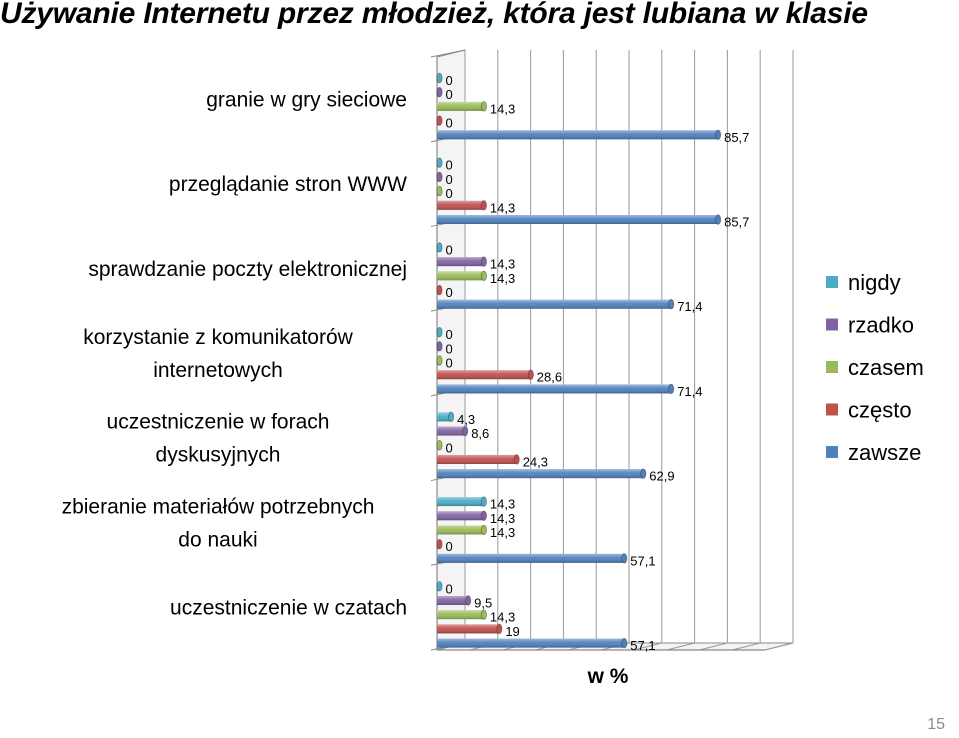  Describe the element at coordinates (880, 410) in the screenshot. I see `legend-label: często` at that location.